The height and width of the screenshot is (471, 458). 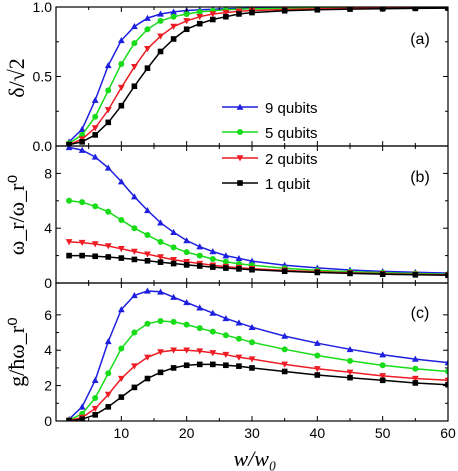 What do you see at coordinates (48, 173) in the screenshot?
I see `y-tick-label: 8` at bounding box center [48, 173].